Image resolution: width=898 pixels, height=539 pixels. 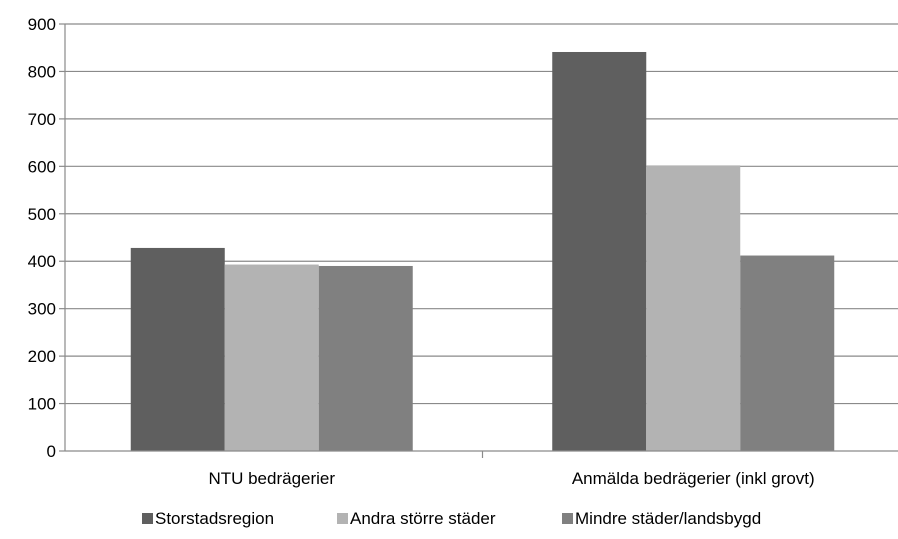 I want to click on x-category-label: NTU bedrägerier, so click(x=271, y=478).